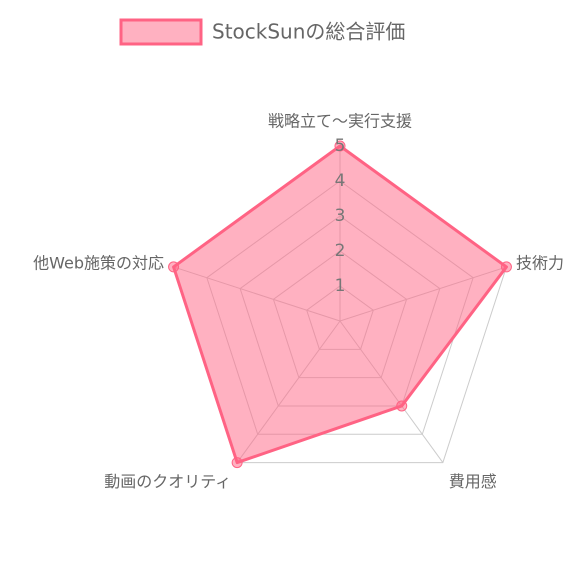 This screenshot has width=580, height=580. What do you see at coordinates (473, 481) in the screenshot?
I see `category-label: 費用感` at bounding box center [473, 481].